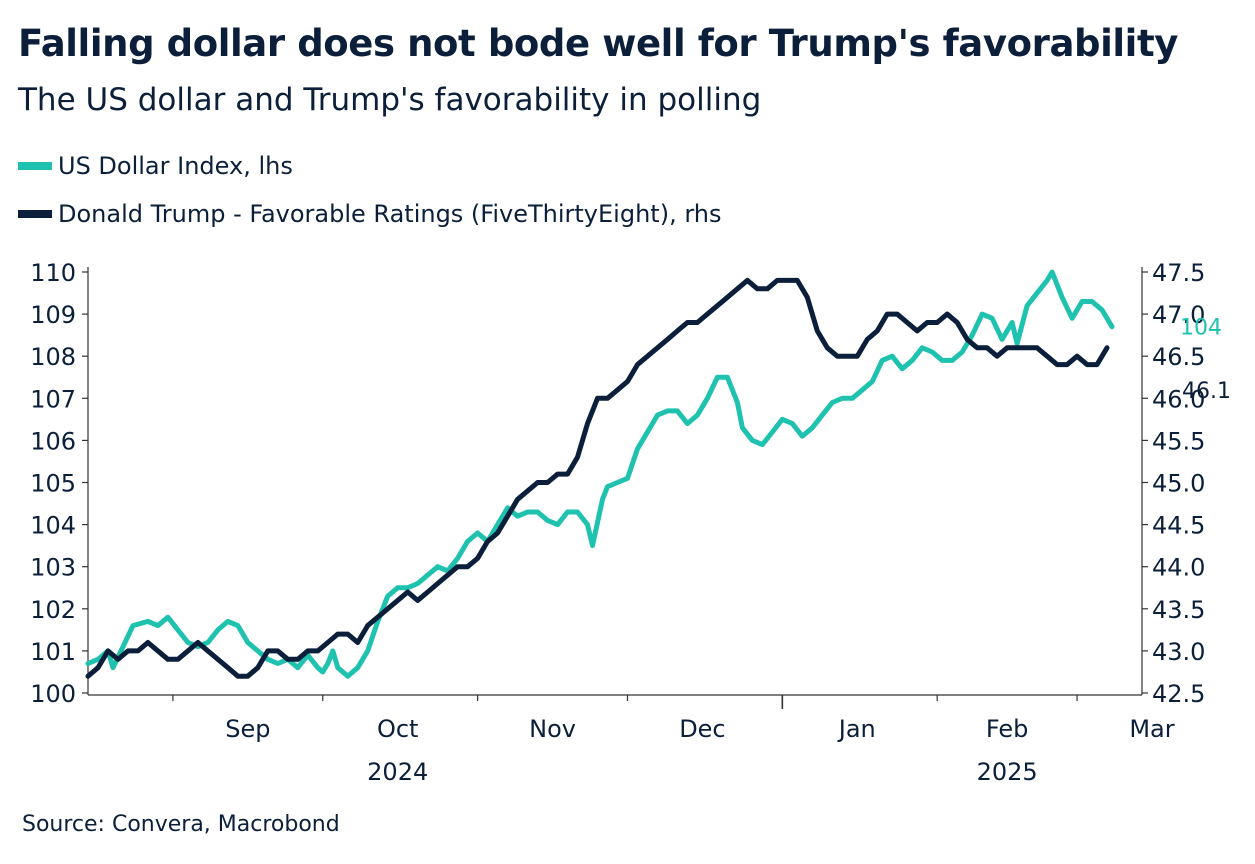 The image size is (1255, 864). What do you see at coordinates (702, 729) in the screenshot?
I see `x-month-label: Dec` at bounding box center [702, 729].